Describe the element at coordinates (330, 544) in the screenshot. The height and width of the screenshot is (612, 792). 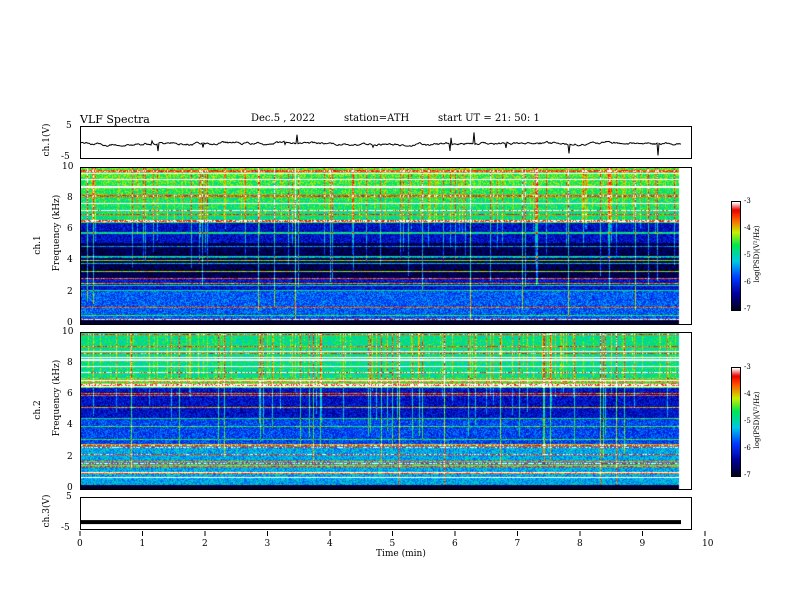
I see `x-tick-label: 4` at that location.